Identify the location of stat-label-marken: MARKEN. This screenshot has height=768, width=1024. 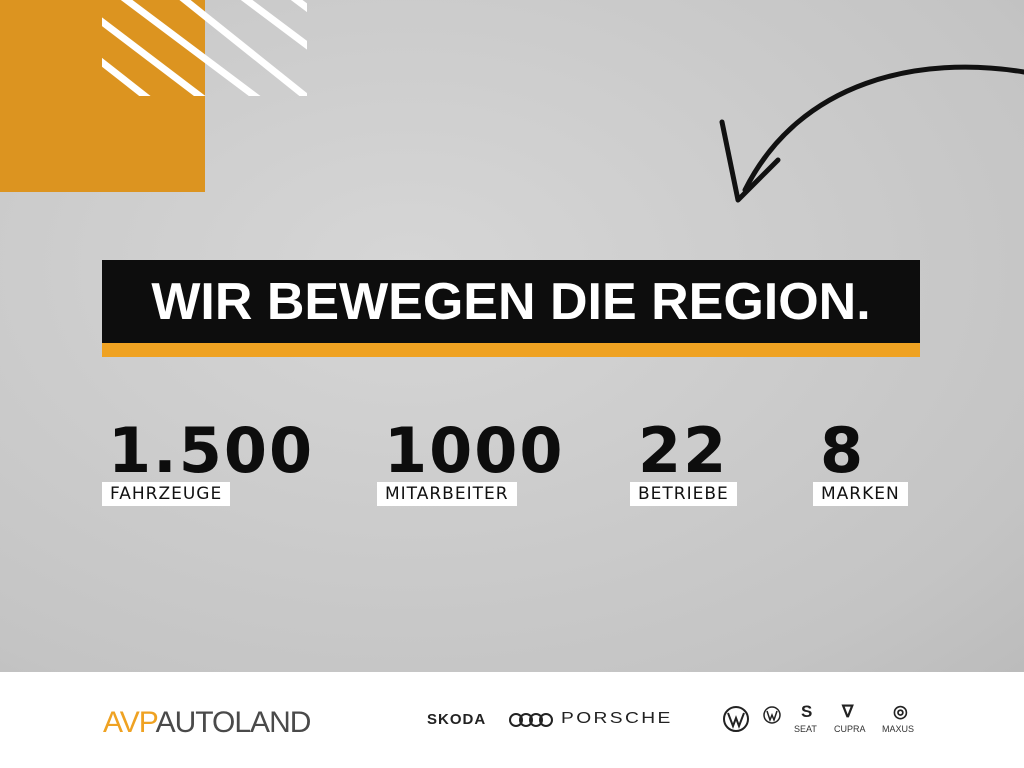
(860, 494).